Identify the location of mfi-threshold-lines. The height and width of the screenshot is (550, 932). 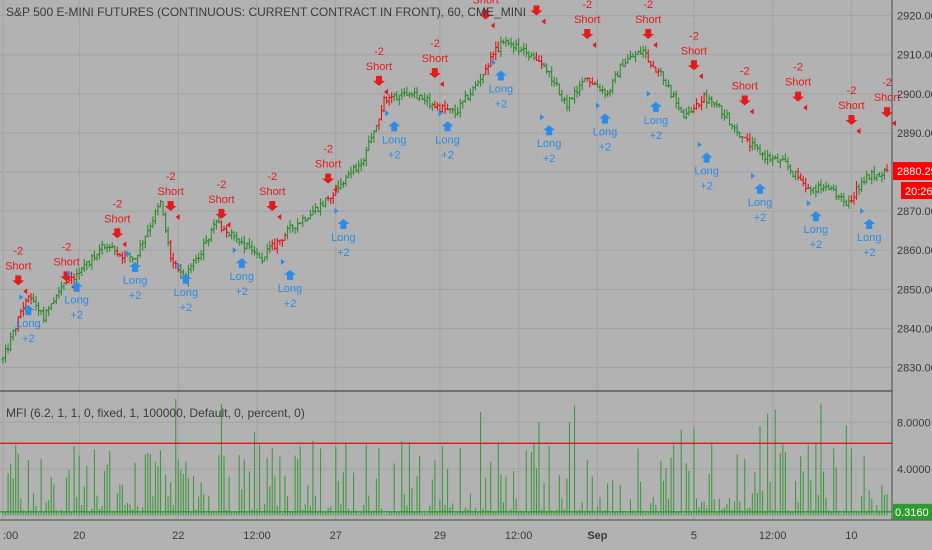
(446, 477).